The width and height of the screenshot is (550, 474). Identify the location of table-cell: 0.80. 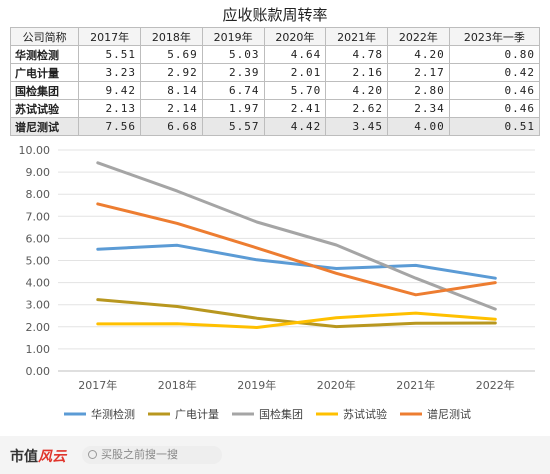
(494, 54).